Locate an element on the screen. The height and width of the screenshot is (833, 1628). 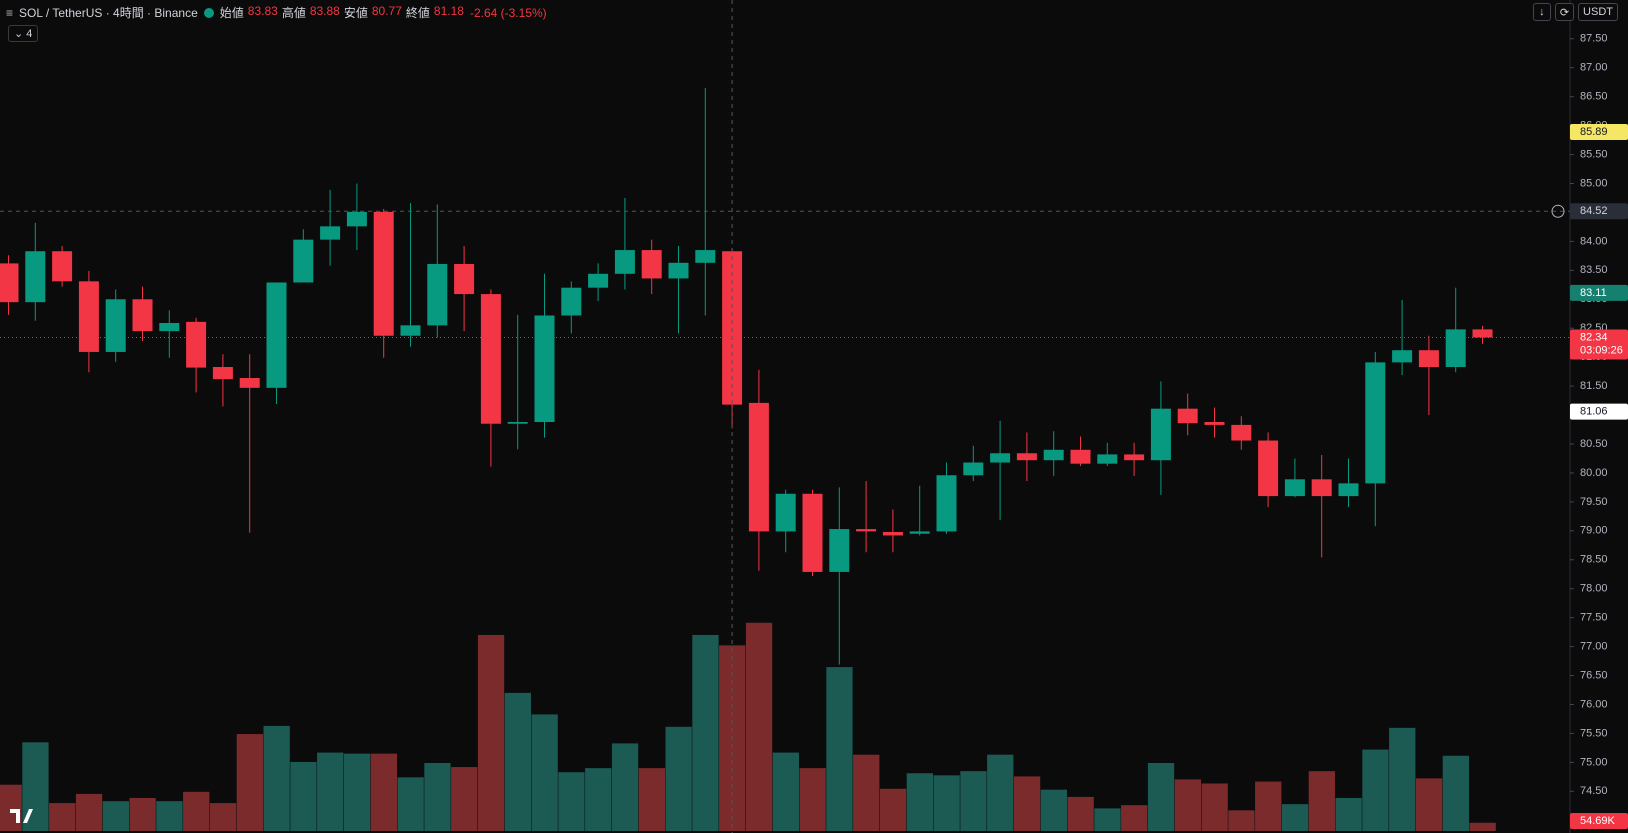
y-tick-label: 75.50 is located at coordinates (1594, 733).